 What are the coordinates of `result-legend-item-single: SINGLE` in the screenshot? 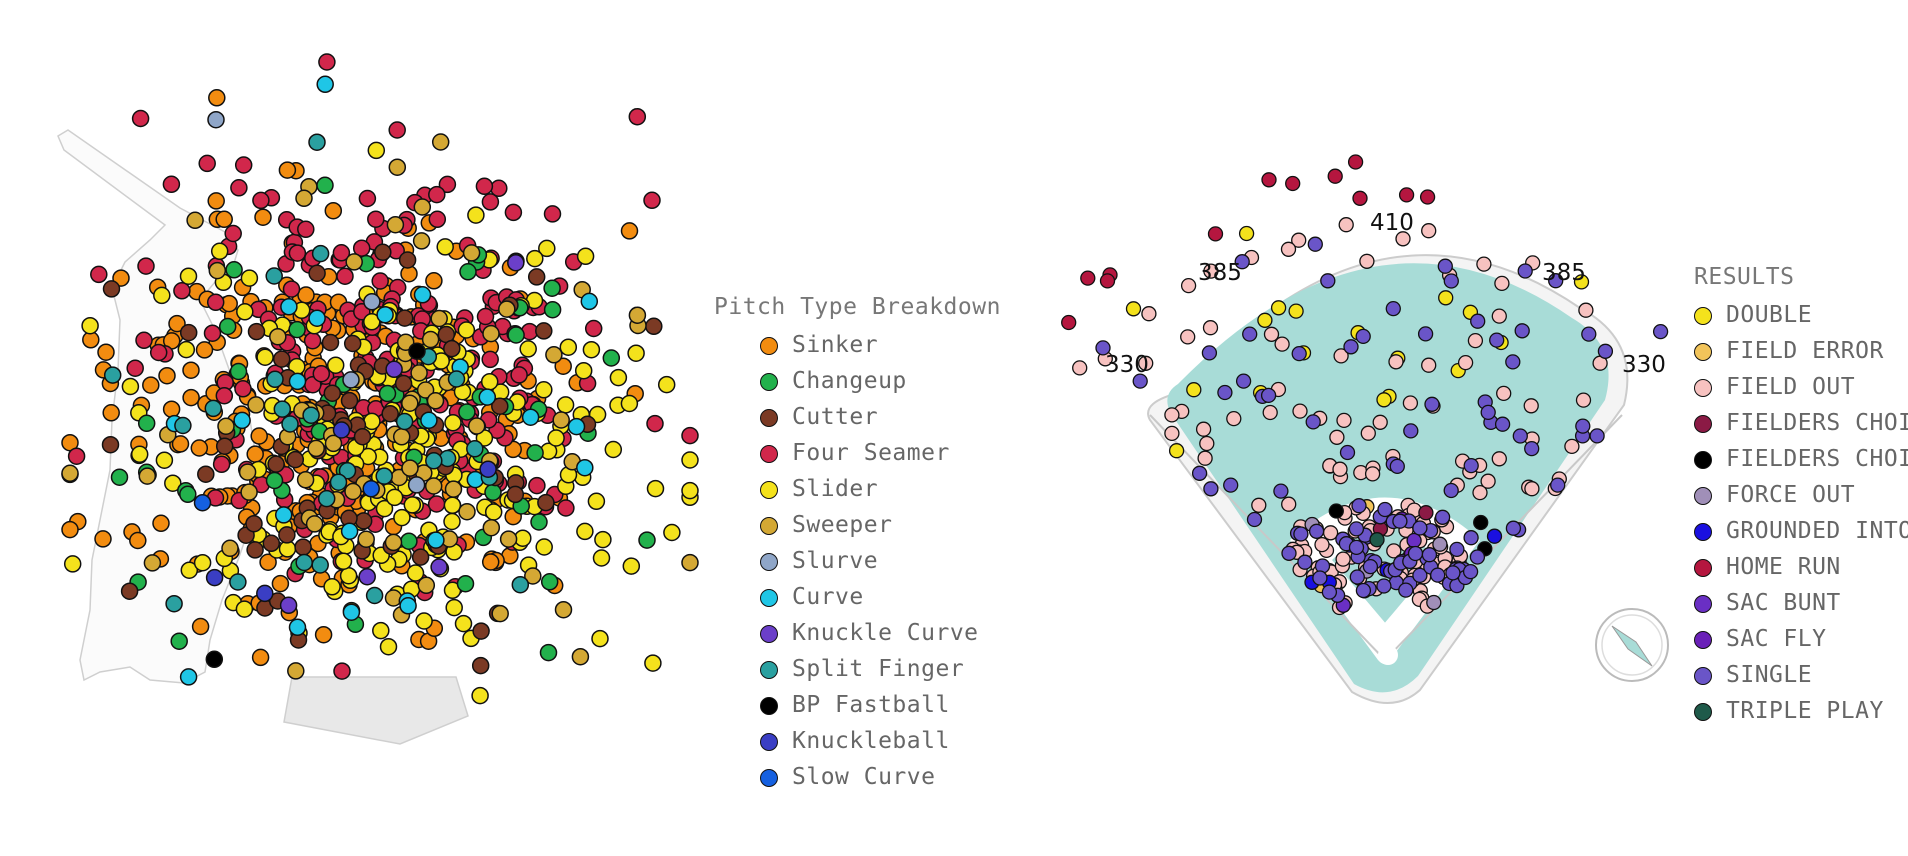 It's located at (1801, 675).